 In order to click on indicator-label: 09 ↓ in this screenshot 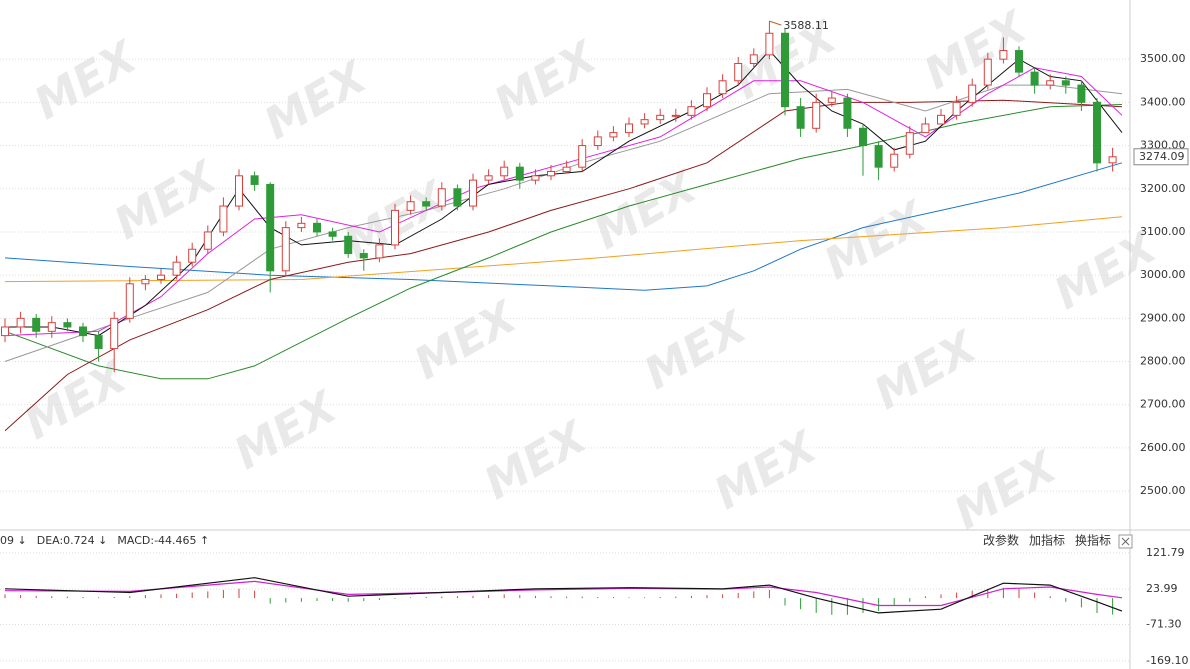, I will do `click(13, 540)`.